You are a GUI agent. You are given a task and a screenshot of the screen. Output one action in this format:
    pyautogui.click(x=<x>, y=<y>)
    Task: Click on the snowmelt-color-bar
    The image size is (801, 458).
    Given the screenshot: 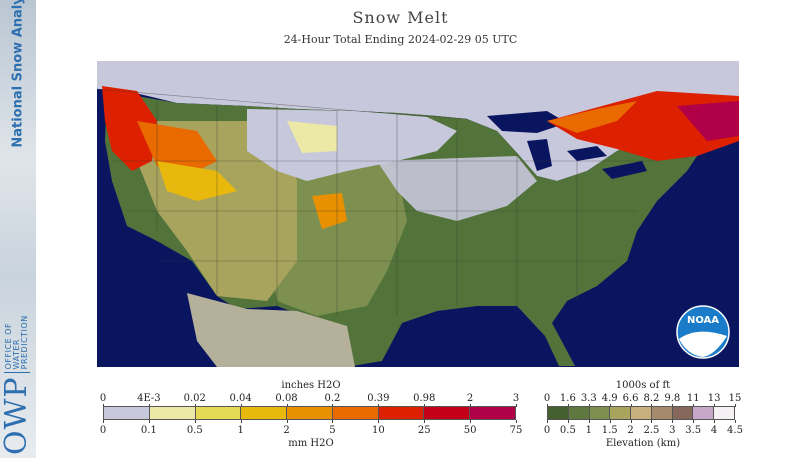 What is the action you would take?
    pyautogui.click(x=309, y=413)
    